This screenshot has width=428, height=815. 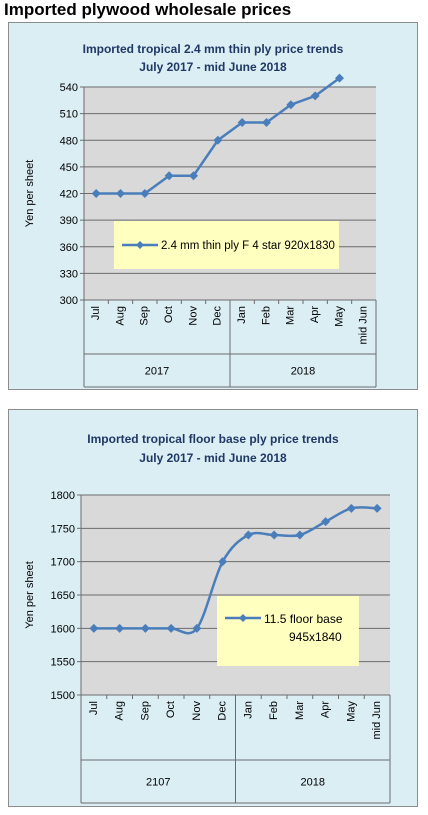 What do you see at coordinates (63, 596) in the screenshot?
I see `y-tick-label: 1650` at bounding box center [63, 596].